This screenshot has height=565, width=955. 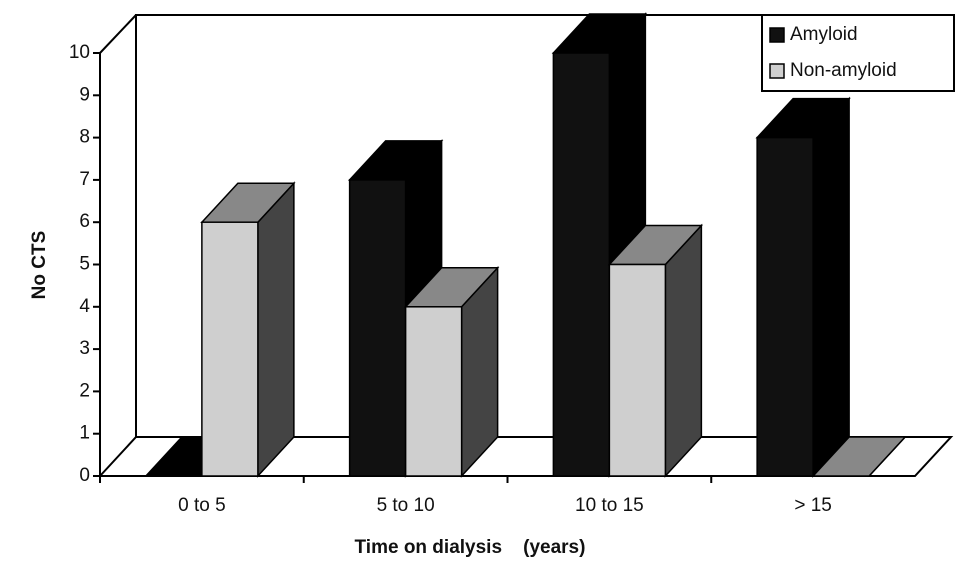 I want to click on left-wall-top, so click(x=118, y=34).